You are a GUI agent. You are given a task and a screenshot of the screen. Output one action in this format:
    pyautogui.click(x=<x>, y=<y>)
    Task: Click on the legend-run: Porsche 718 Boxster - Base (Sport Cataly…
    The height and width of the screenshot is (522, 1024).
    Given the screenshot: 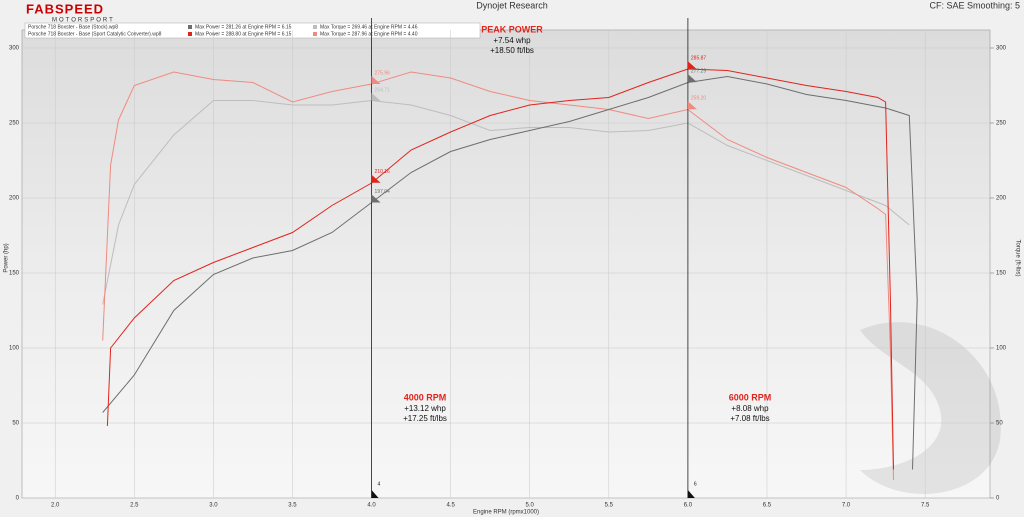 What is the action you would take?
    pyautogui.click(x=95, y=34)
    